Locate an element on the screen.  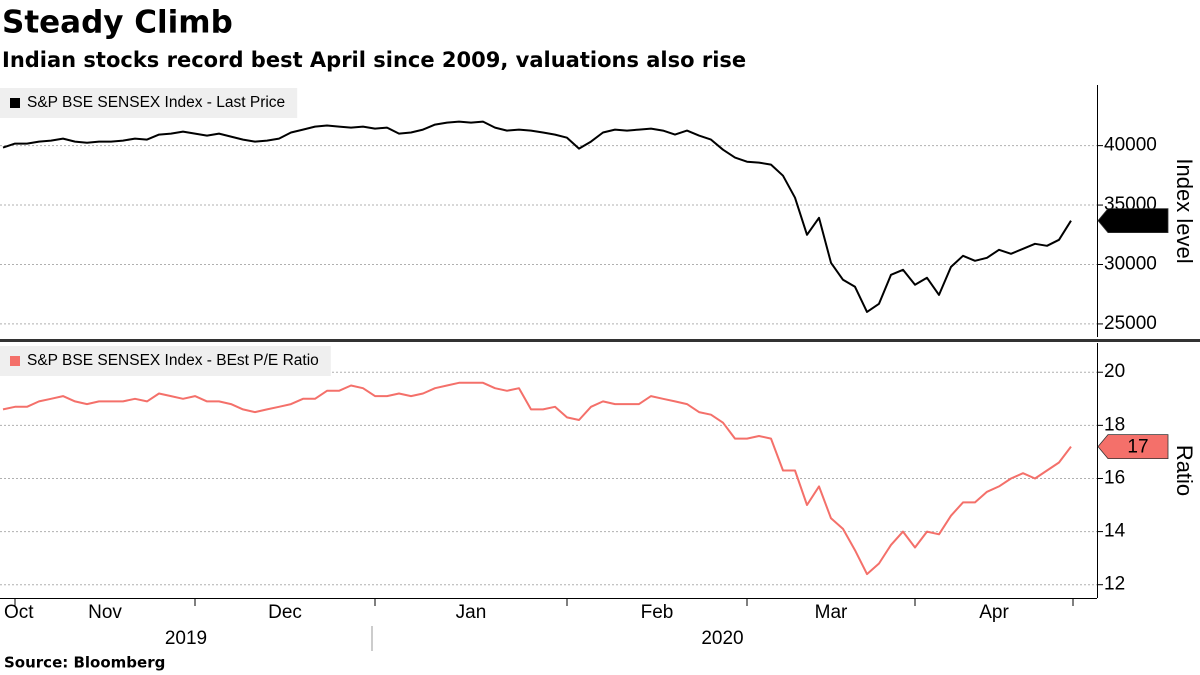
chart-title: Steady Climb is located at coordinates (117, 23).